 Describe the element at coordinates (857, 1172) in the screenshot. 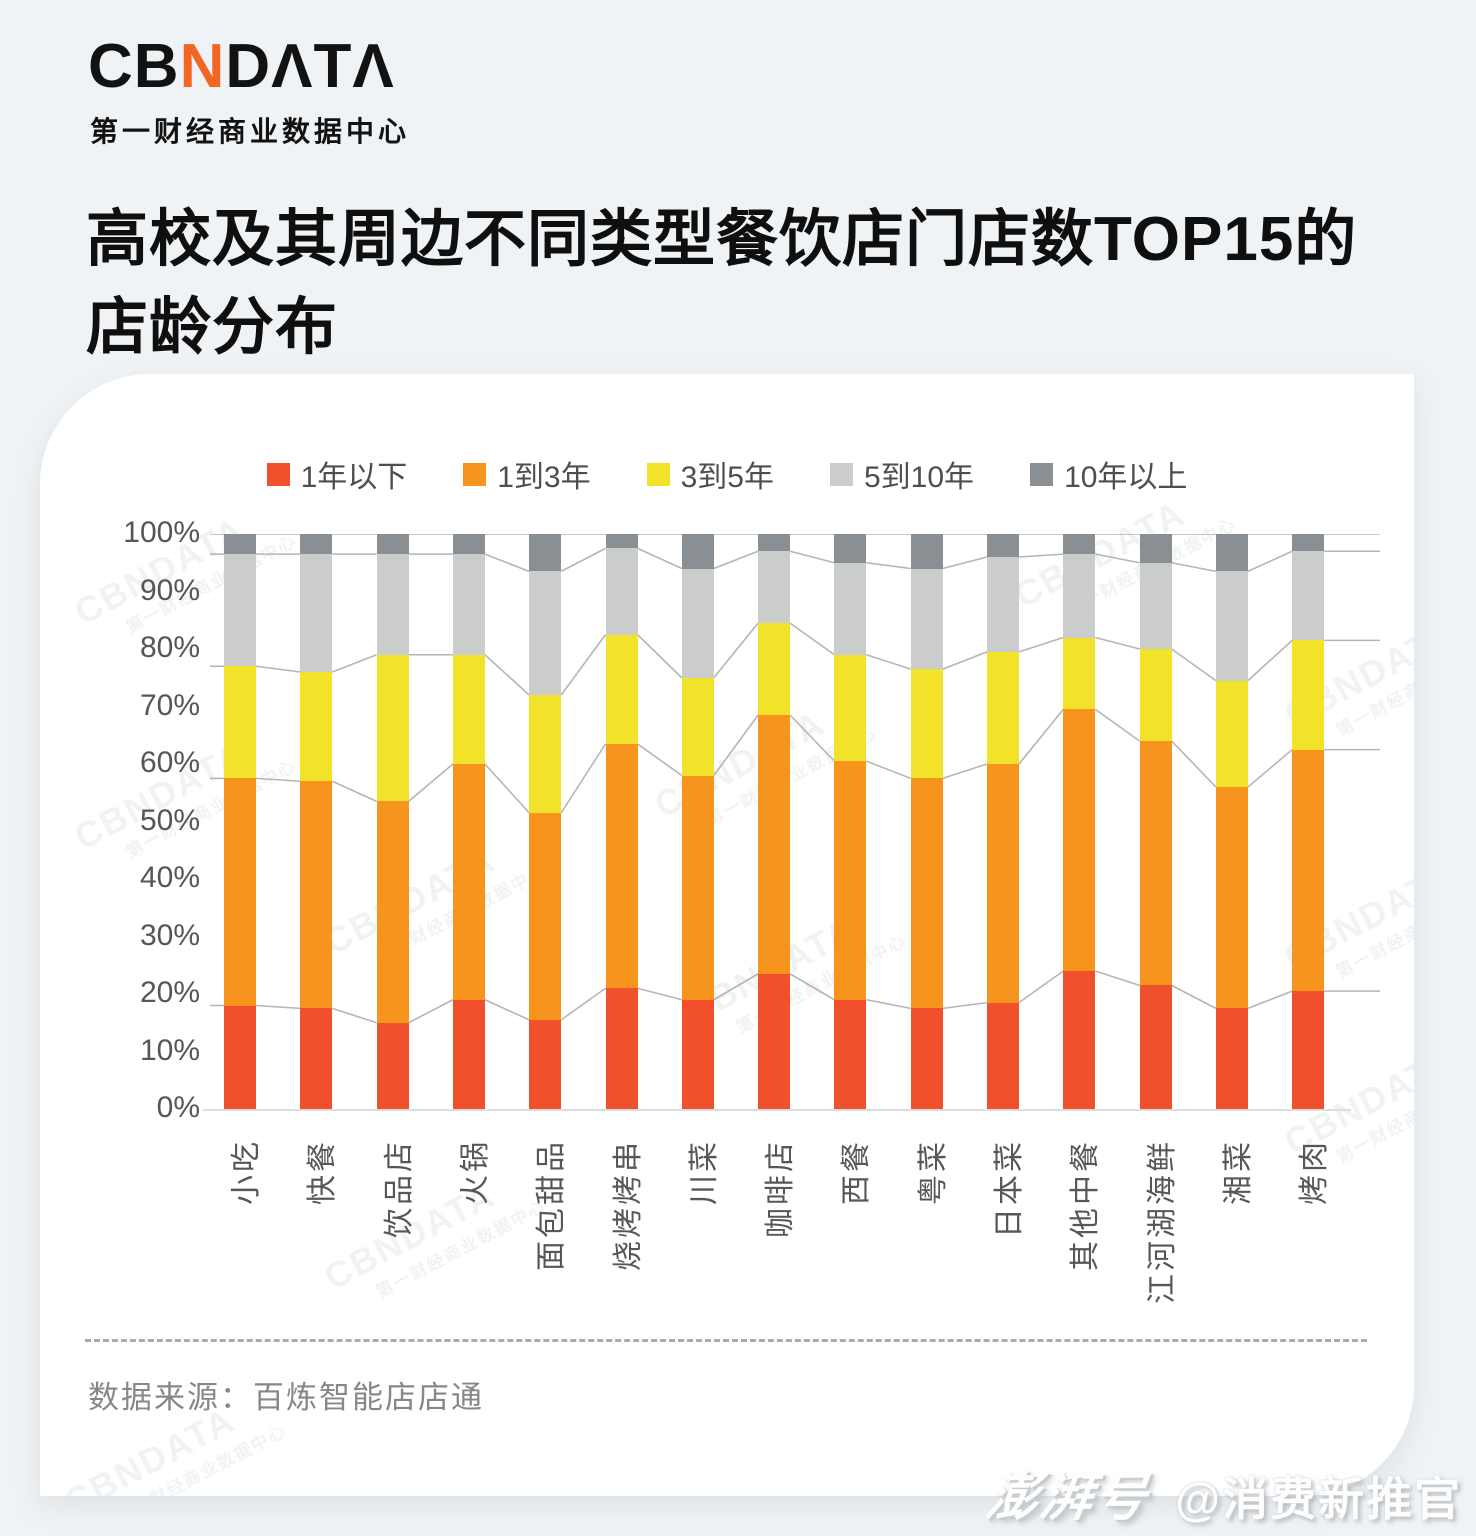

I see `x-label-西餐: 西餐` at that location.